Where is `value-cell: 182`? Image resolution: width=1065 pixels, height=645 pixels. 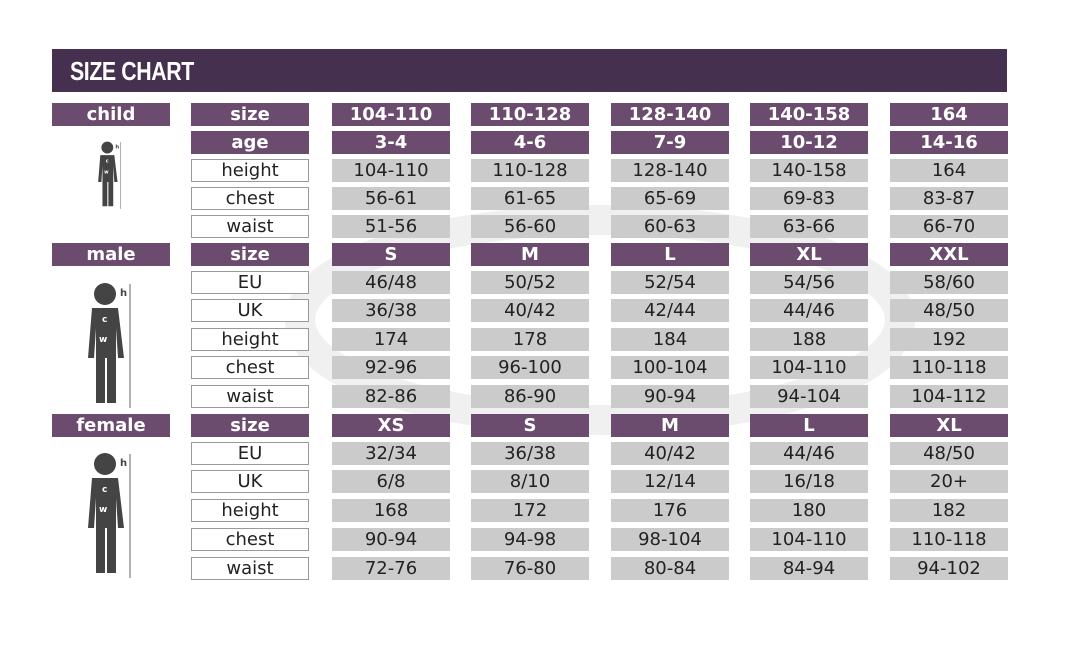
value-cell: 182 is located at coordinates (949, 510).